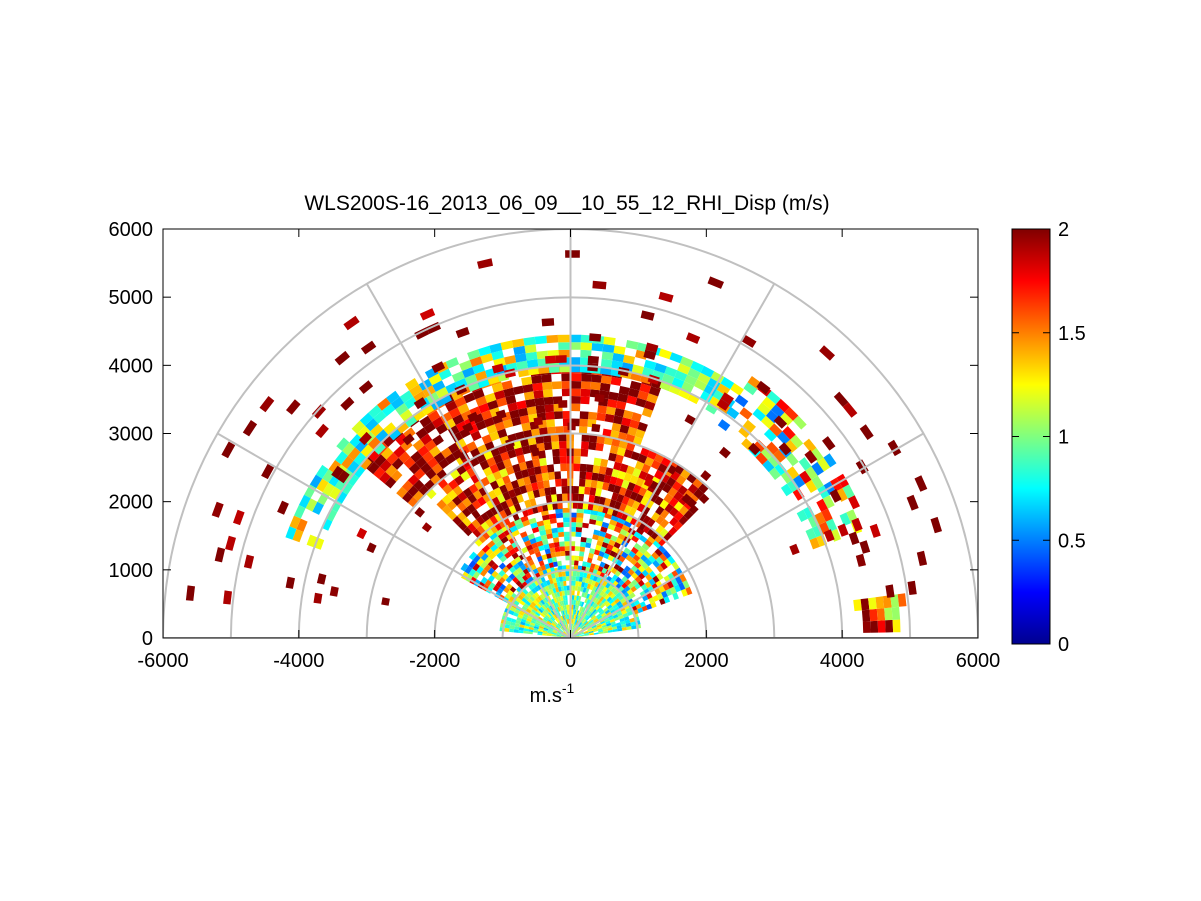 This screenshot has width=1201, height=901. I want to click on x-tick-label: -6000, so click(162, 661).